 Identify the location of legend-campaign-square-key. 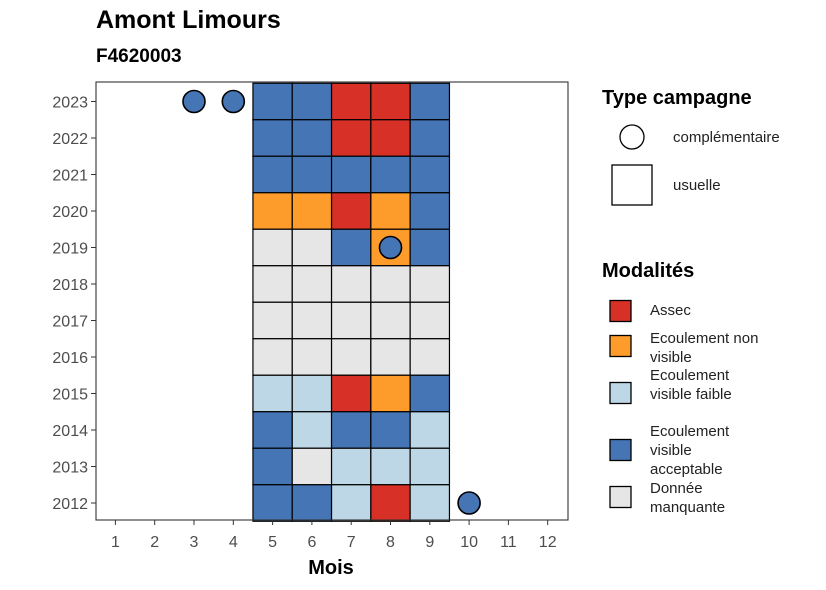
(632, 185).